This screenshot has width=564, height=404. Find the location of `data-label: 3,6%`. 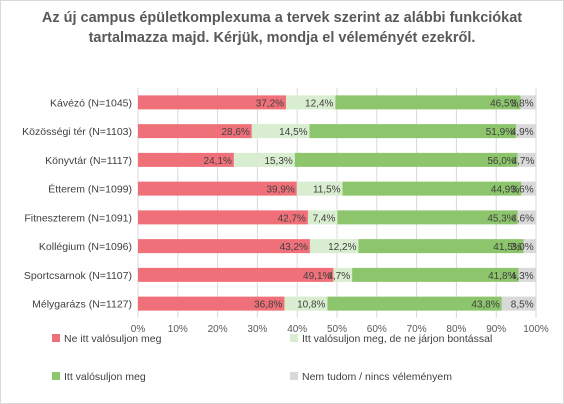

data-label: 3,6% is located at coordinates (522, 190).